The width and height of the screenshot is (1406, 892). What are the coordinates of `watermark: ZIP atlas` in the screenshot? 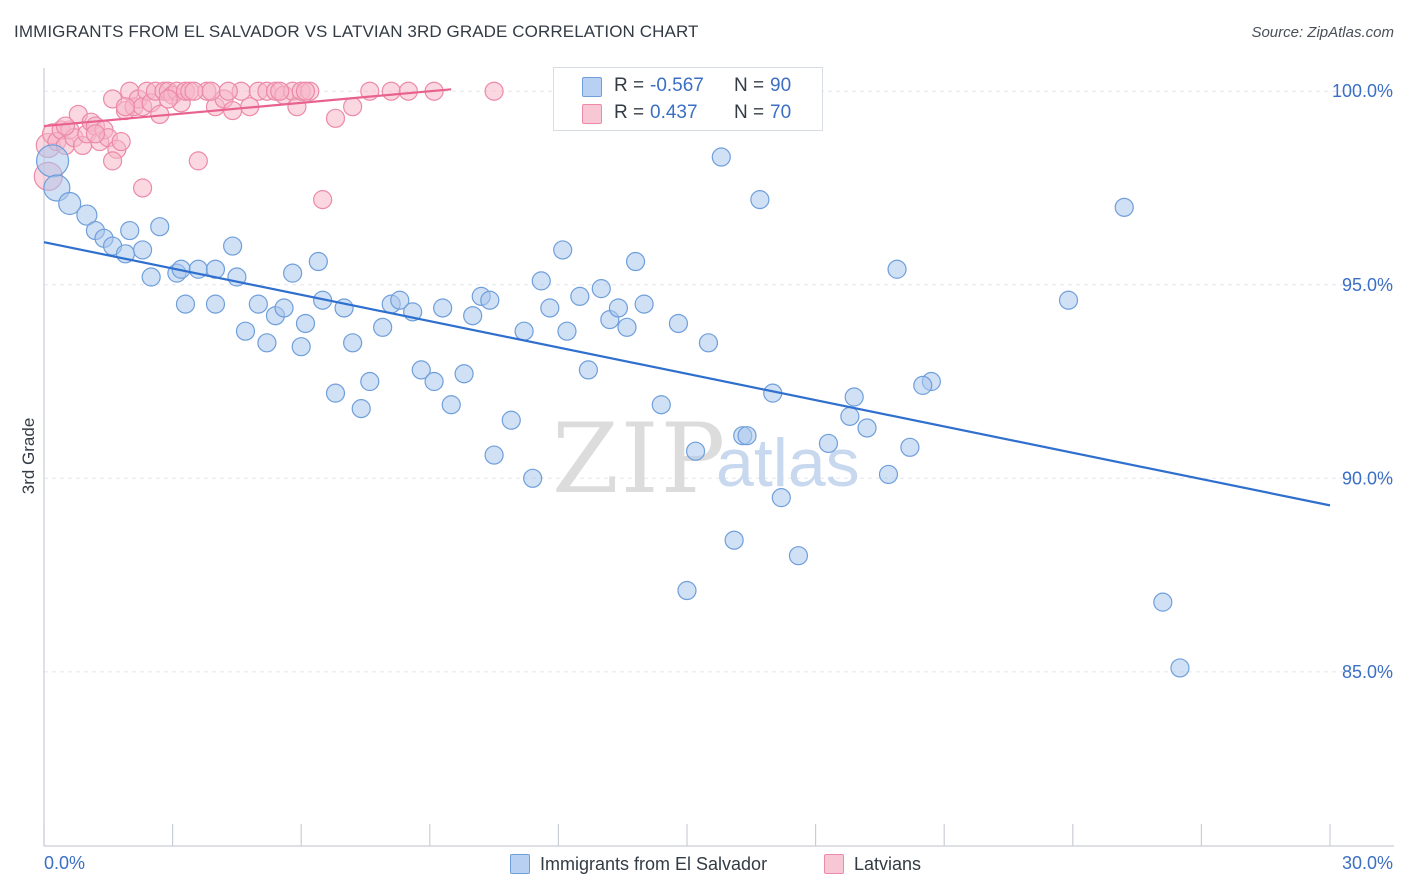 It's located at (706, 459).